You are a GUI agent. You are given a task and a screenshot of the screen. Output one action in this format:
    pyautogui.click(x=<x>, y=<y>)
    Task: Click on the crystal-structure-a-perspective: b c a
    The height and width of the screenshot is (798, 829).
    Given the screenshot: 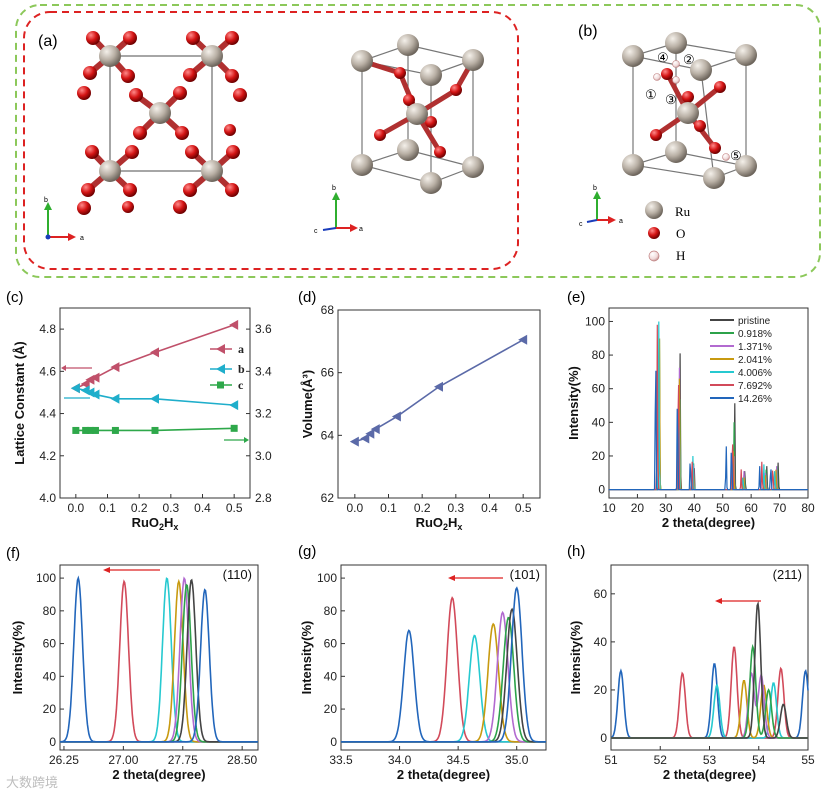 What is the action you would take?
    pyautogui.click(x=399, y=134)
    